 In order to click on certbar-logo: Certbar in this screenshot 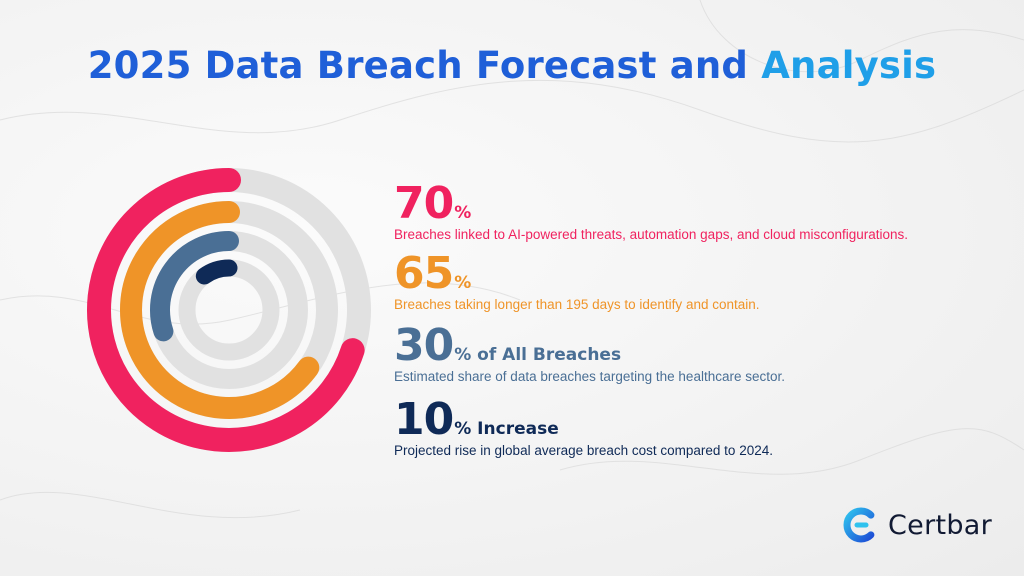, I will do `click(917, 525)`.